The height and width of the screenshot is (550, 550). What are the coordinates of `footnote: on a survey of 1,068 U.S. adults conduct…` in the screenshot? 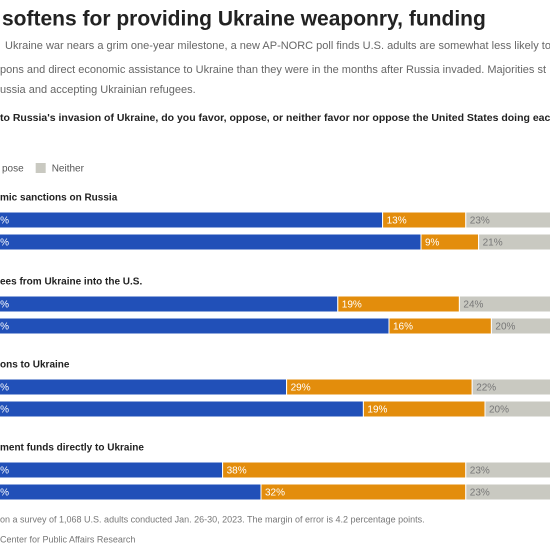 It's located at (212, 519).